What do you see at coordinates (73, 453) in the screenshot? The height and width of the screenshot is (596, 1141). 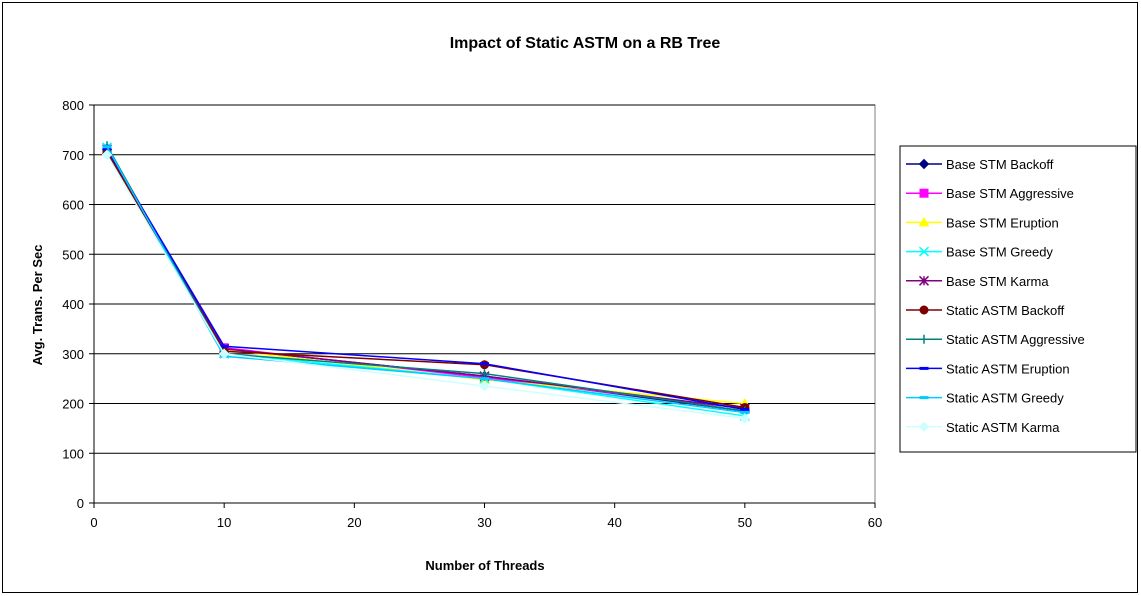 I see `y-tick-label: 100` at bounding box center [73, 453].